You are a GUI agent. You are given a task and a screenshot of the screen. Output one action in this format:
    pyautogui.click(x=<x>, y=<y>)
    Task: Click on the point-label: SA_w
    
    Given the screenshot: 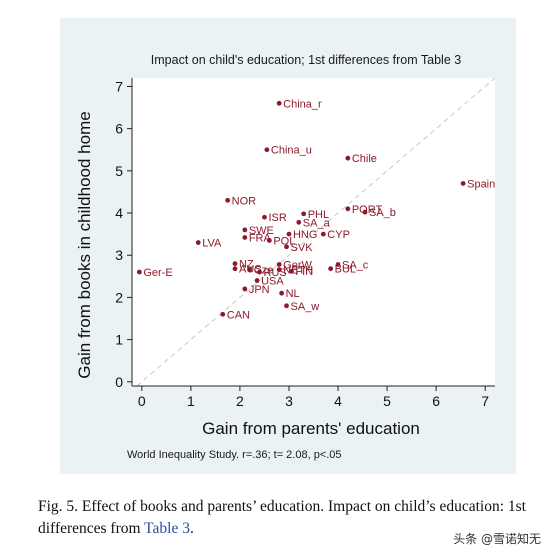 What is the action you would take?
    pyautogui.click(x=305, y=307)
    